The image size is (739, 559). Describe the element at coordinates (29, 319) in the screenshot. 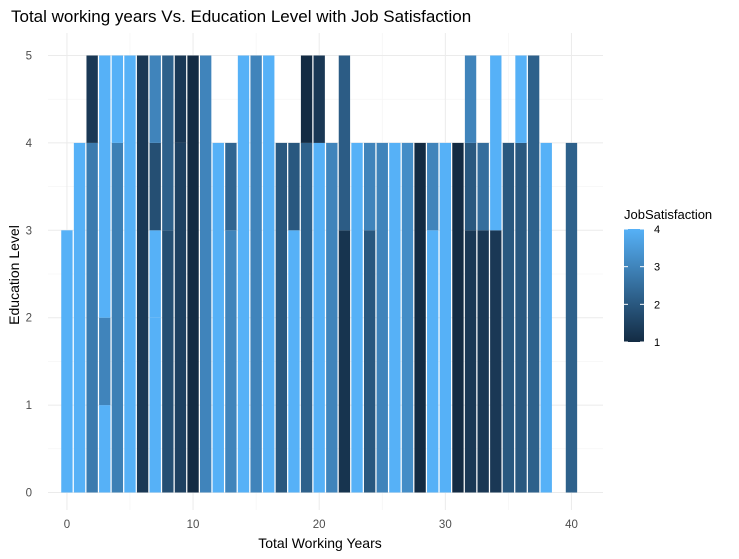

I see `y-tick-label: 2` at that location.